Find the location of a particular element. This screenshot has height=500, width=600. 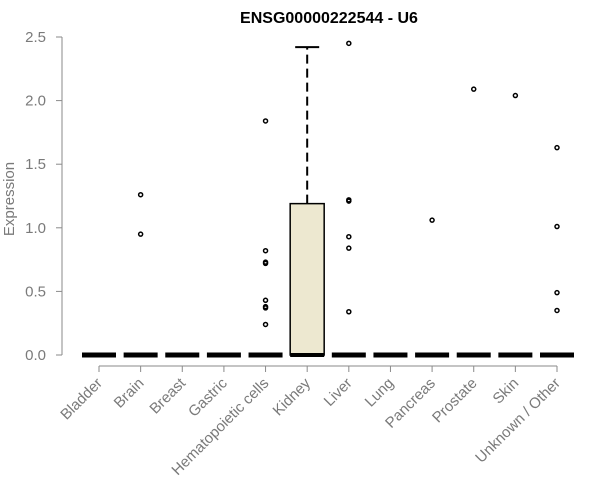

box-pancreas is located at coordinates (432, 287).